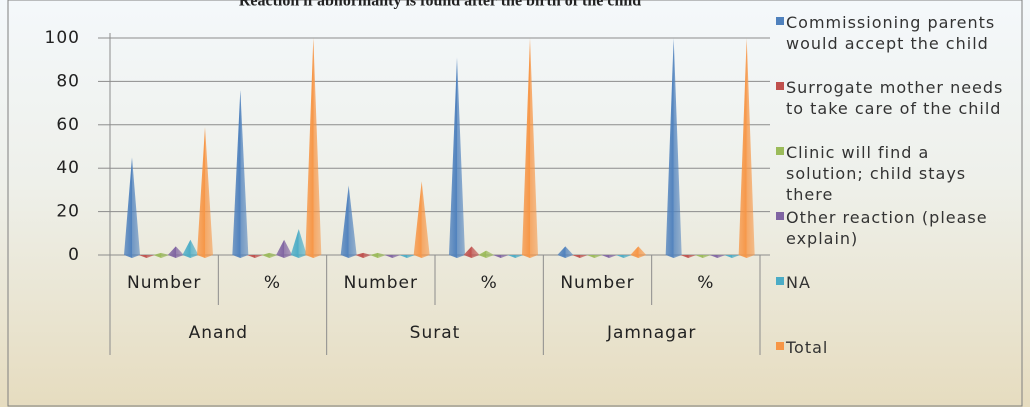 This screenshot has width=1030, height=407. I want to click on legend-label: NA, so click(798, 282).